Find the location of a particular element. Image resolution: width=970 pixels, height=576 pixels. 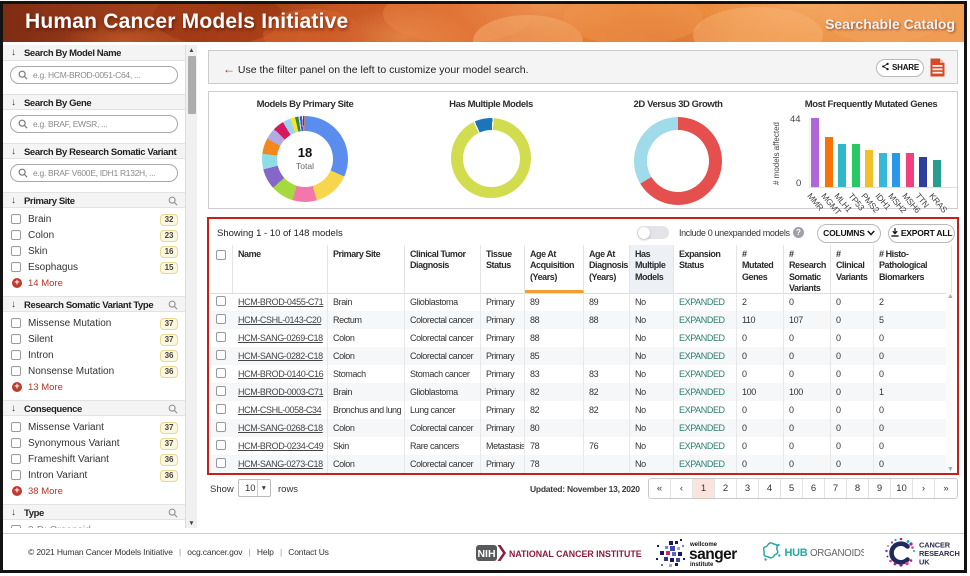

svg-text: HUB is located at coordinates (796, 553).